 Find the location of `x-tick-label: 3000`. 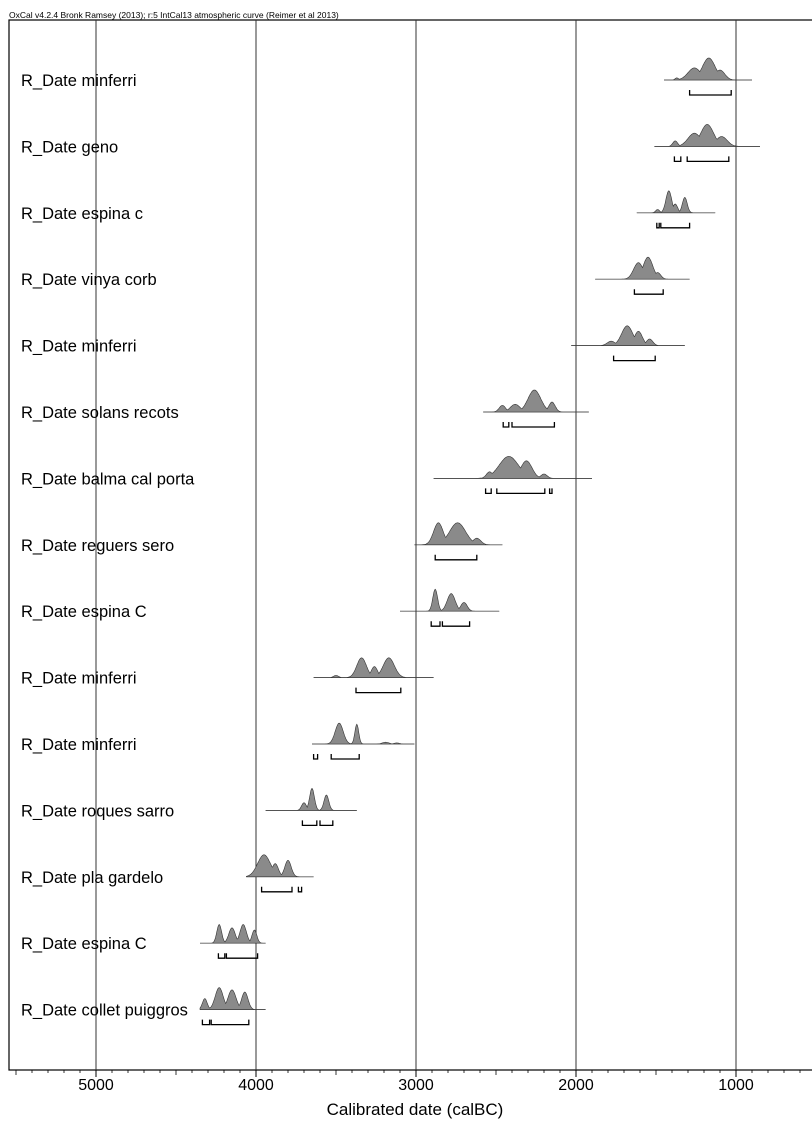

x-tick-label: 3000 is located at coordinates (416, 1085).